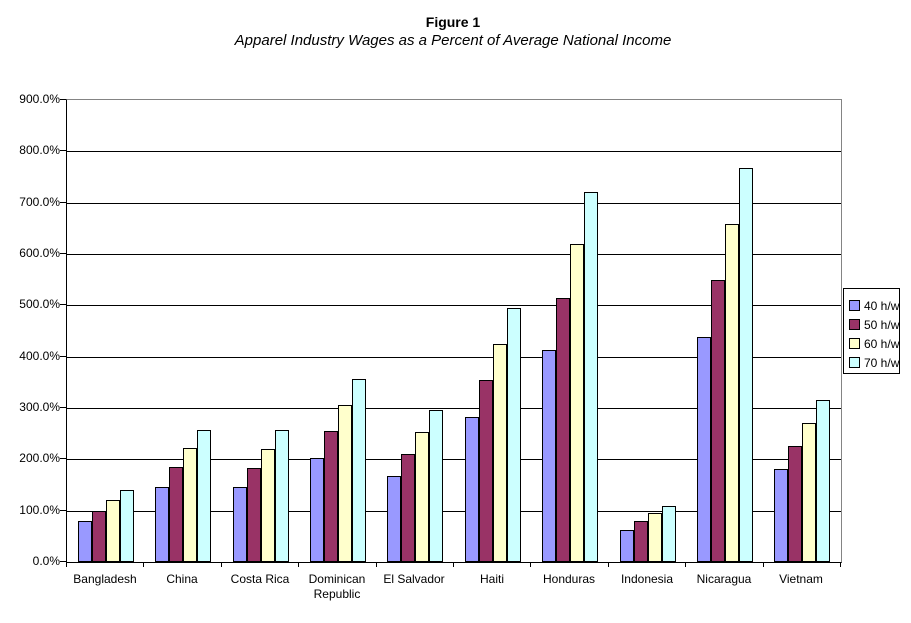 This screenshot has width=911, height=623. I want to click on legend-item: 60 h/w, so click(874, 343).